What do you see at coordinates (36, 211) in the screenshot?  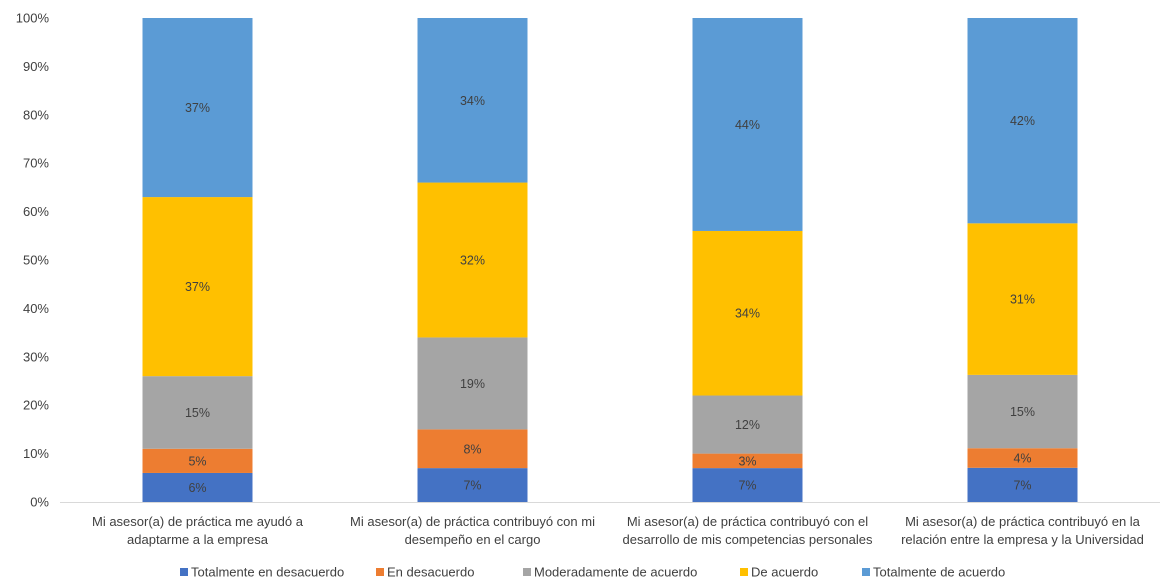 I see `y-tick-label: 60%` at bounding box center [36, 211].